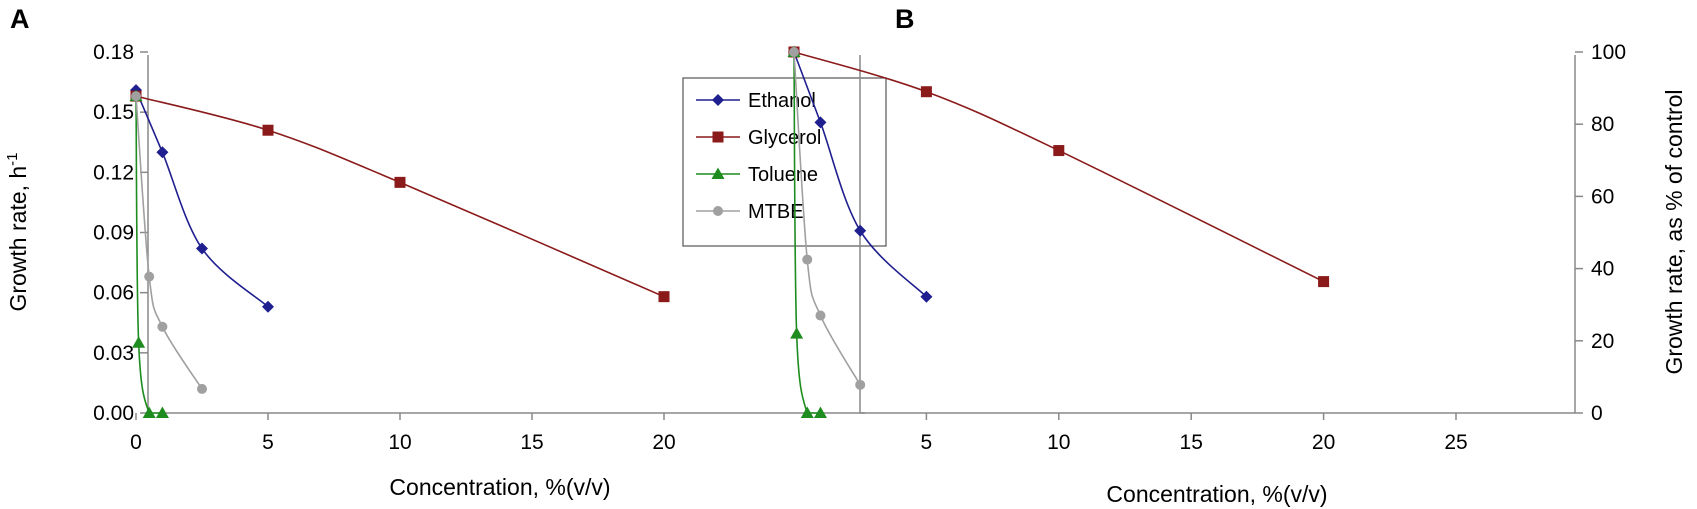 The height and width of the screenshot is (509, 1697). What do you see at coordinates (758, 156) in the screenshot?
I see `legend-items: Ethanol Glycerol Toluene MTBE` at bounding box center [758, 156].